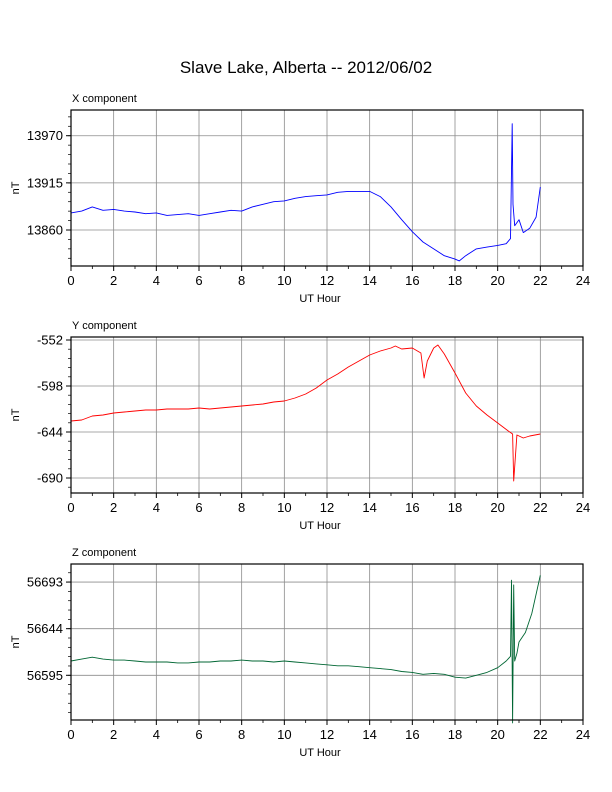  What do you see at coordinates (45, 135) in the screenshot?
I see `y-tick-label: 13970` at bounding box center [45, 135].